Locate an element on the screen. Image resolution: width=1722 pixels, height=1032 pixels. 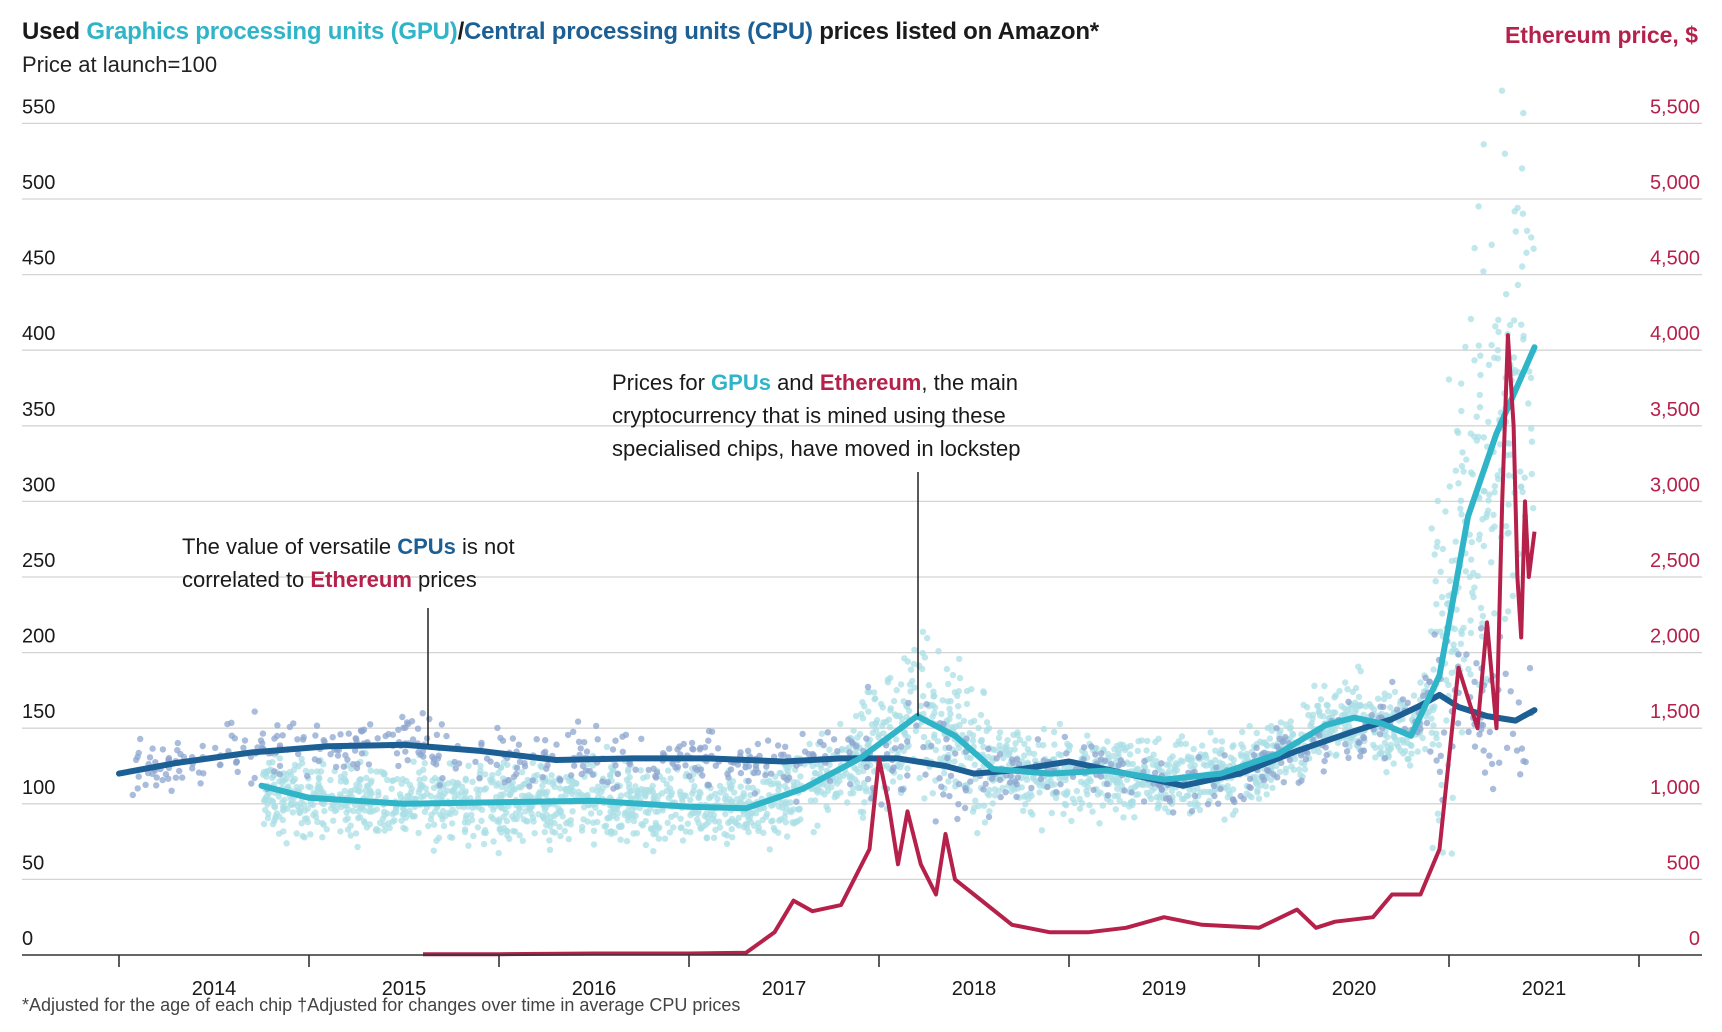
y-left-tick-label: 500 is located at coordinates (38, 183).